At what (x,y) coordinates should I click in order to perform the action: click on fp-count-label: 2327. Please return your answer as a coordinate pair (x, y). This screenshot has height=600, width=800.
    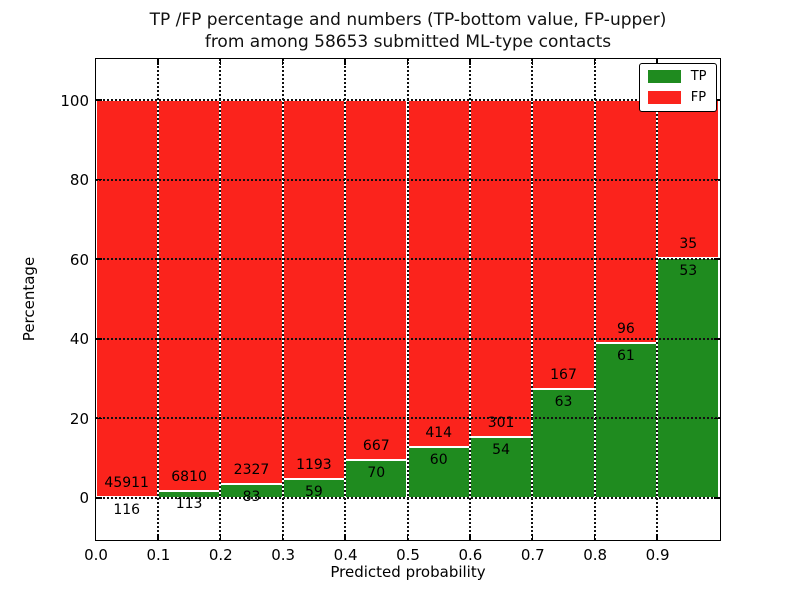
    Looking at the image, I should click on (251, 470).